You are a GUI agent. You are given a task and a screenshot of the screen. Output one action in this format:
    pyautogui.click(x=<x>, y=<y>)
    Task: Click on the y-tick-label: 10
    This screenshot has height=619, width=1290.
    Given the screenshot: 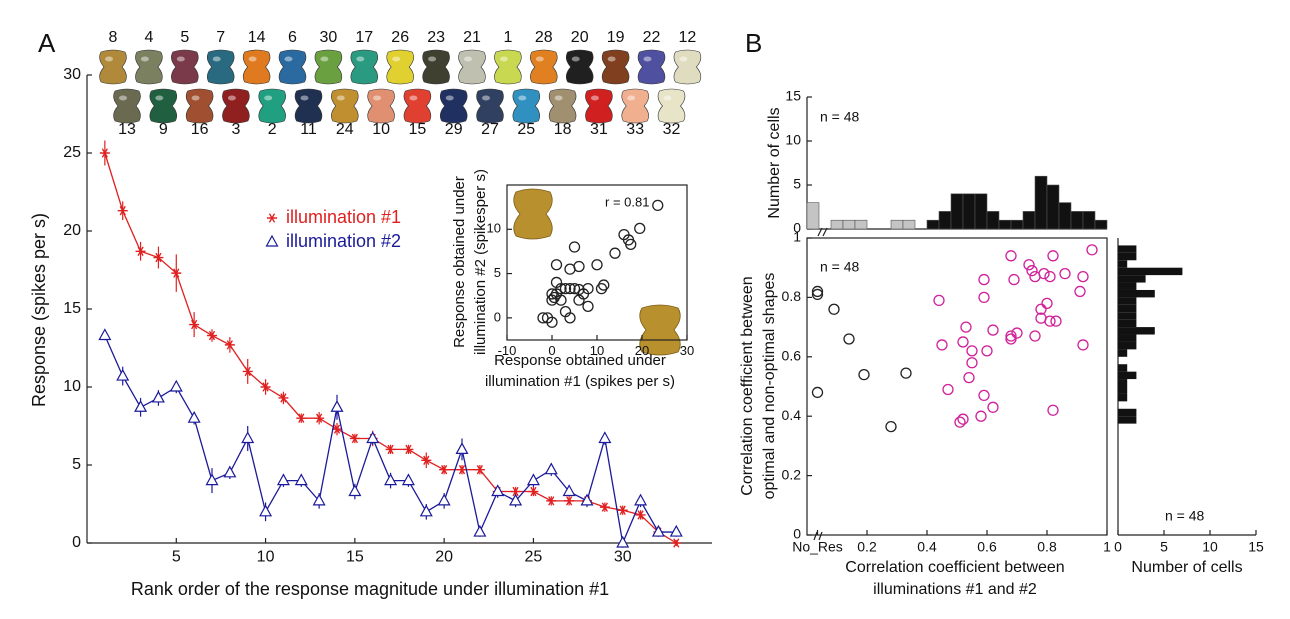 What is the action you would take?
    pyautogui.click(x=793, y=140)
    